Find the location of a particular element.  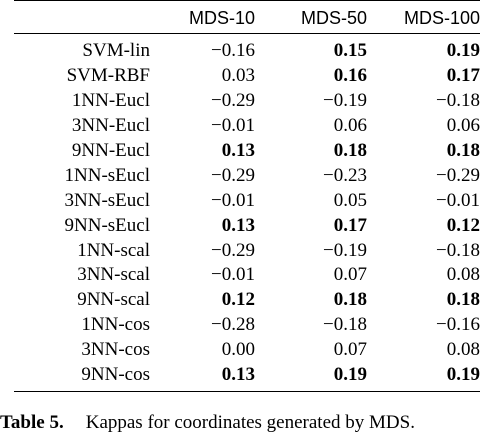

column-header-mds-100: MDS-100 is located at coordinates (423, 17).